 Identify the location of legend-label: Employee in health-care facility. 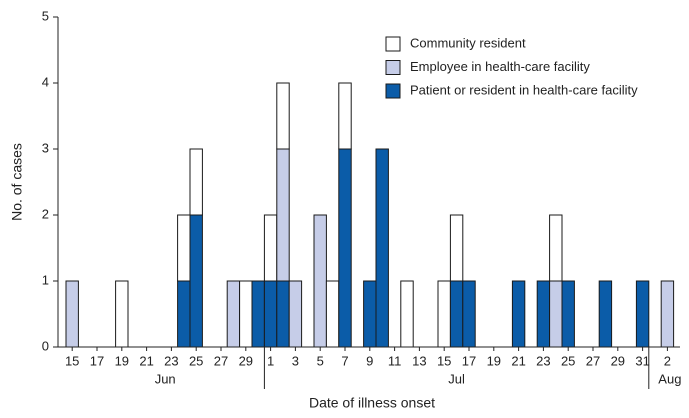
(500, 66).